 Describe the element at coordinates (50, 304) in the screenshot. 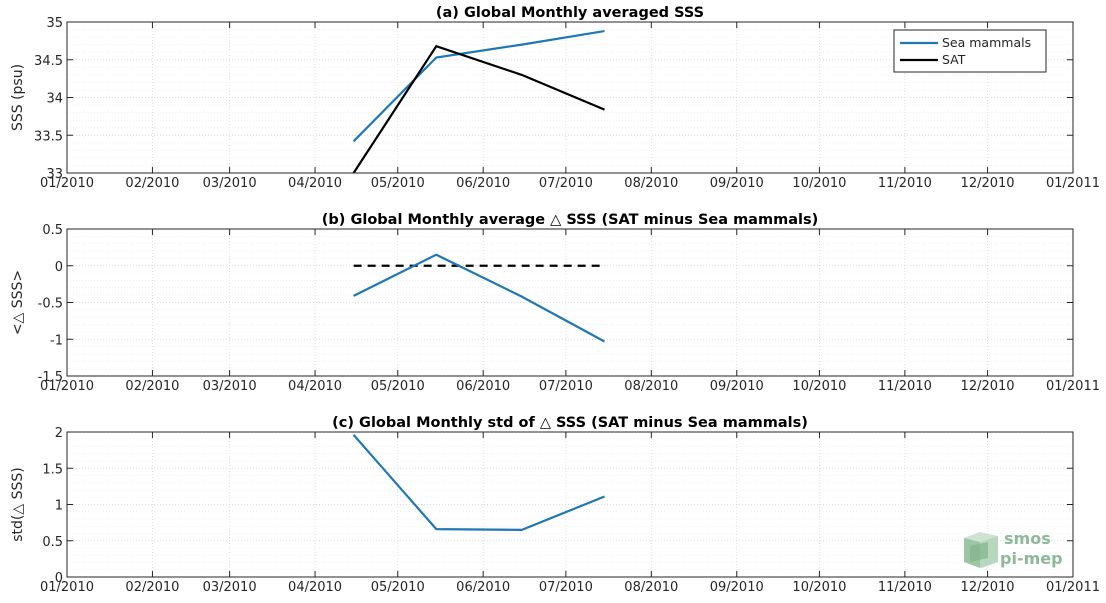

I see `y-tick-label: -0.5` at that location.